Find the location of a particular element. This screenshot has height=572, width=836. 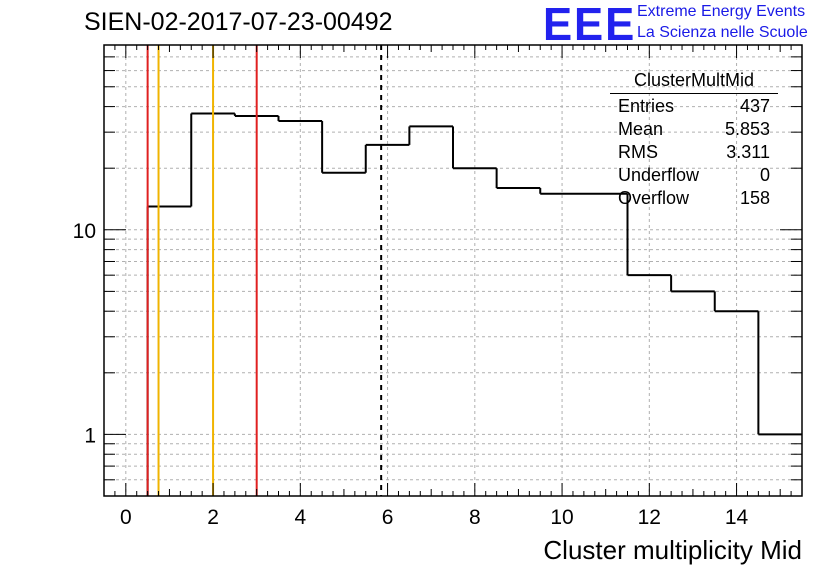

stats-label: RMS is located at coordinates (638, 152).